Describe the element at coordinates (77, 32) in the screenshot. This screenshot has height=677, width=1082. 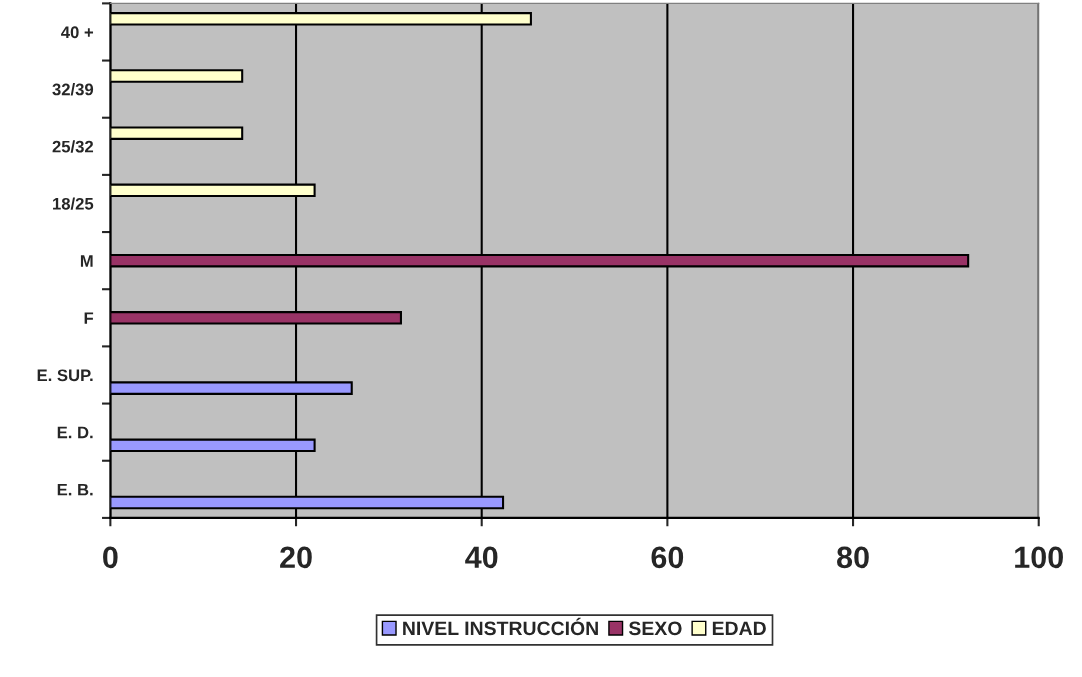
I see `y-tick-label: 40 +` at that location.